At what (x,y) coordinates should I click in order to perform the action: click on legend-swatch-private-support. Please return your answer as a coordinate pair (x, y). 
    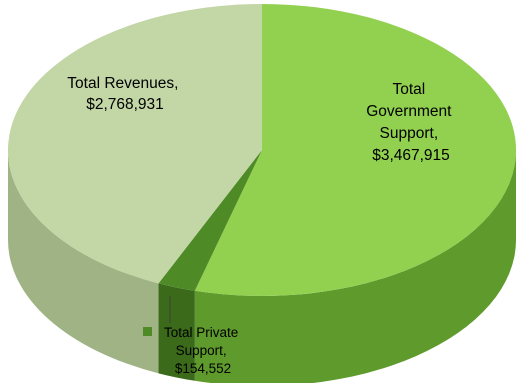
    Looking at the image, I should click on (147, 331).